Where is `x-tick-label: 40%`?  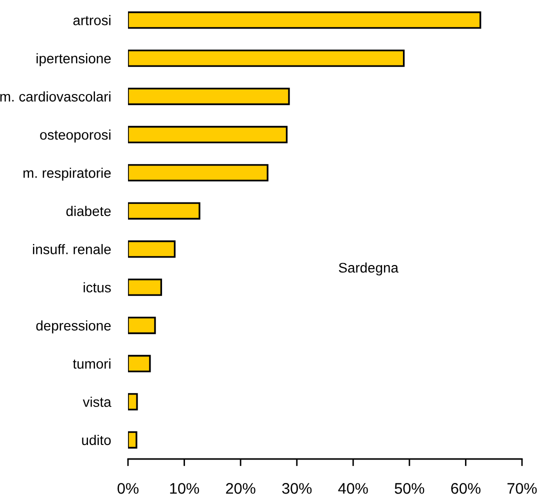 x-tick-label: 40% is located at coordinates (353, 488).